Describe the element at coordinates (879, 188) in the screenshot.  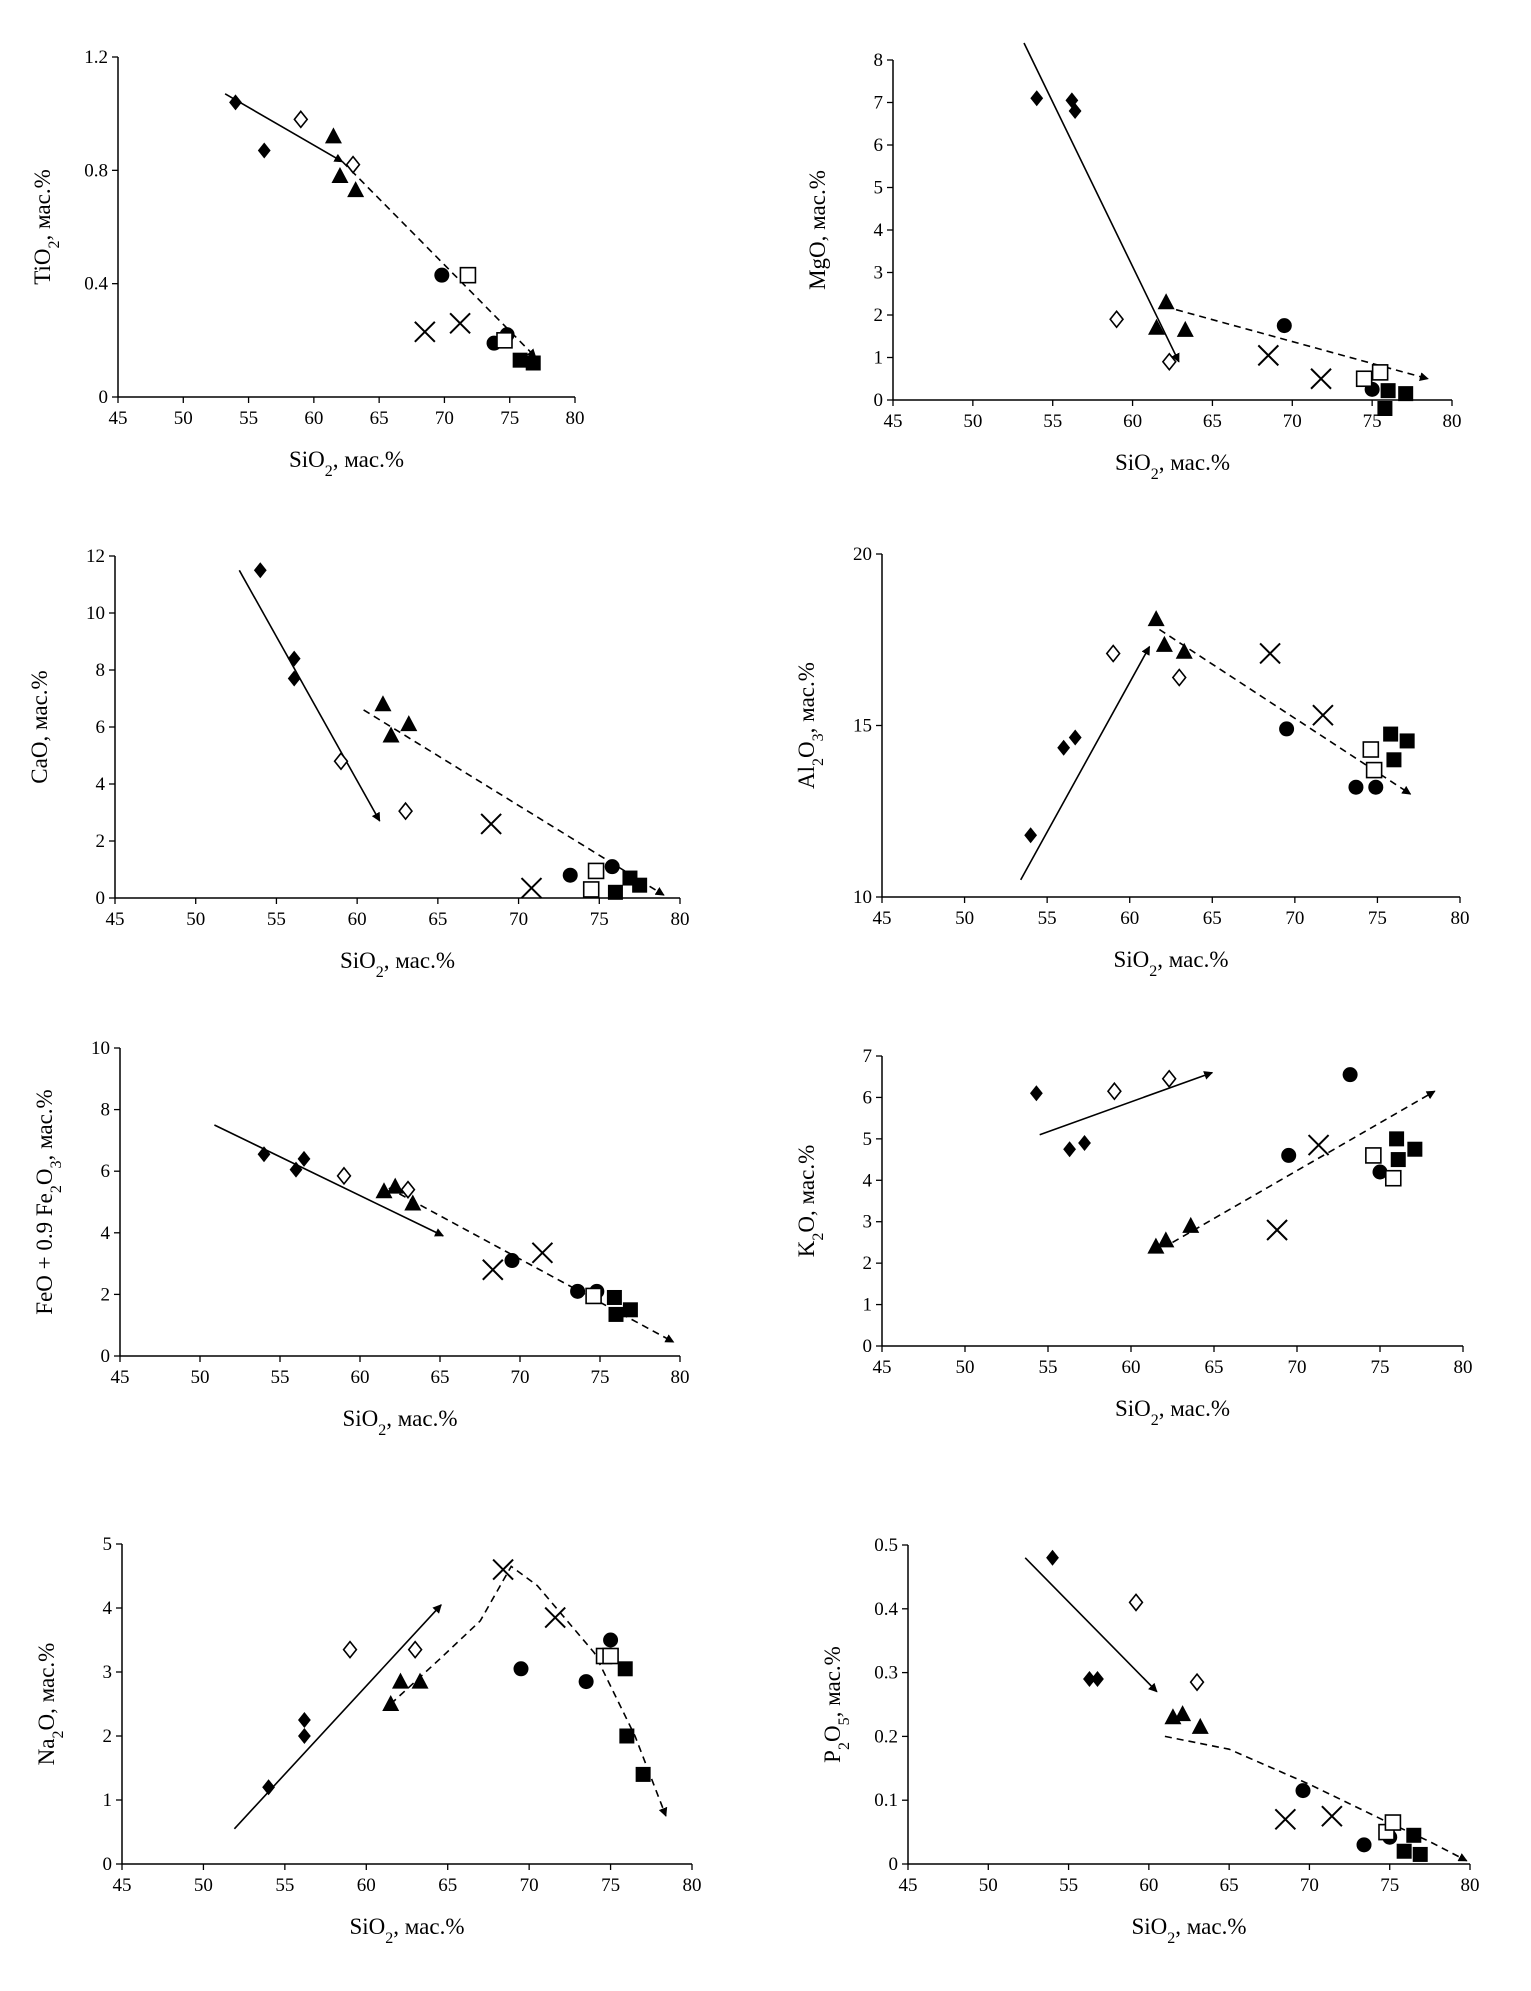
I see `y-tick-label: 5` at that location.